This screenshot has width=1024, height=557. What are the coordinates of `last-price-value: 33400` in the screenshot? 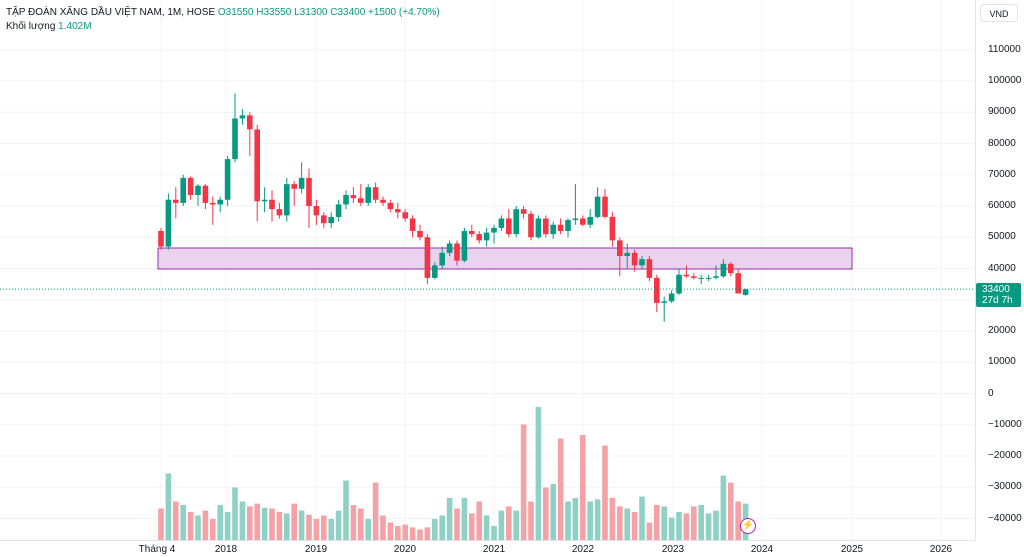 It's located at (996, 289).